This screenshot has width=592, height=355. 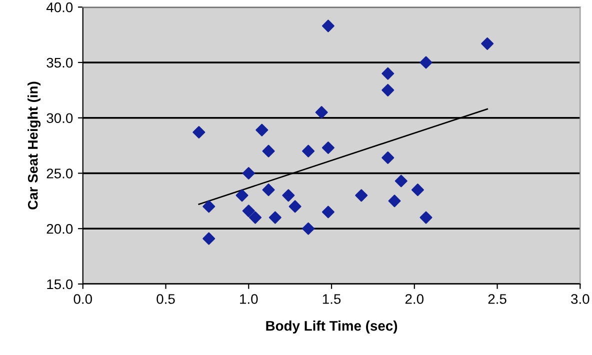 I want to click on x-tick-label: 0.0, so click(x=83, y=299).